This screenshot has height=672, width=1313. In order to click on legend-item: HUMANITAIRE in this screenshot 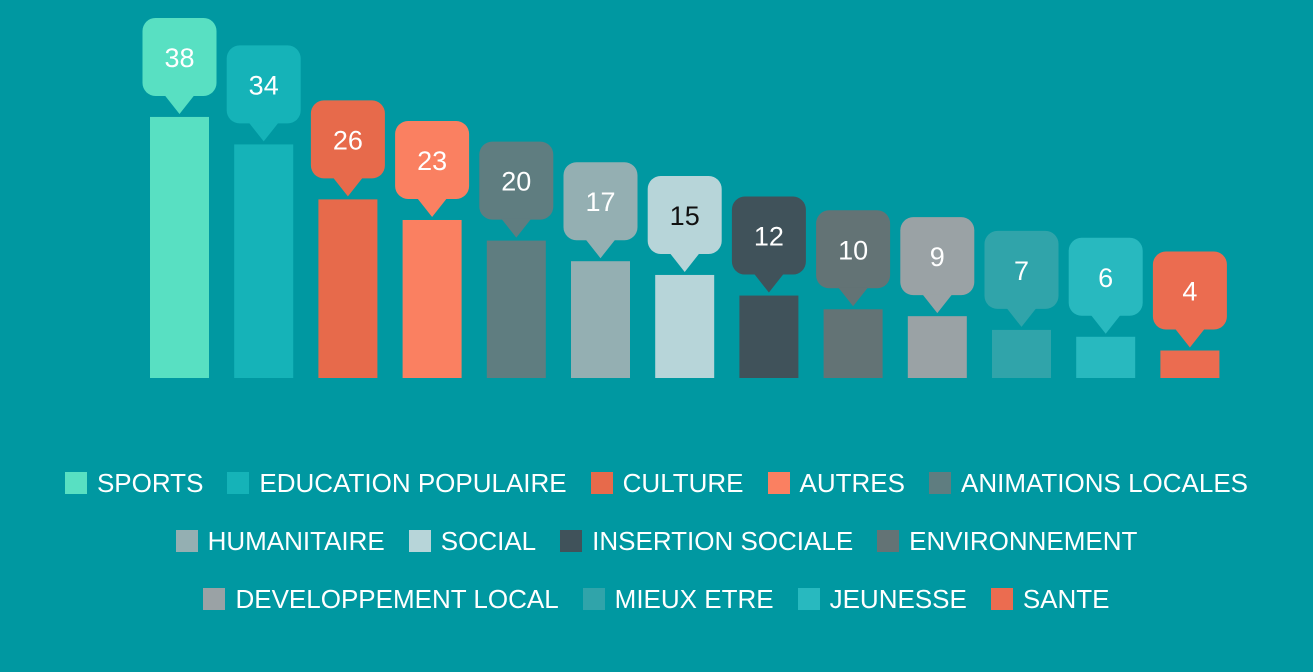, I will do `click(280, 541)`.